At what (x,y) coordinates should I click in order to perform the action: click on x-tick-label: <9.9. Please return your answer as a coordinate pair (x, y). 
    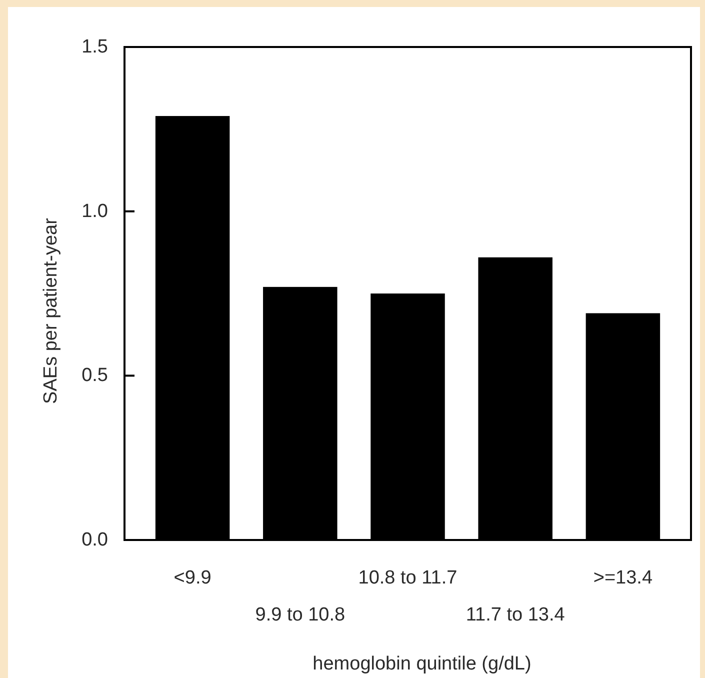
    Looking at the image, I should click on (193, 578).